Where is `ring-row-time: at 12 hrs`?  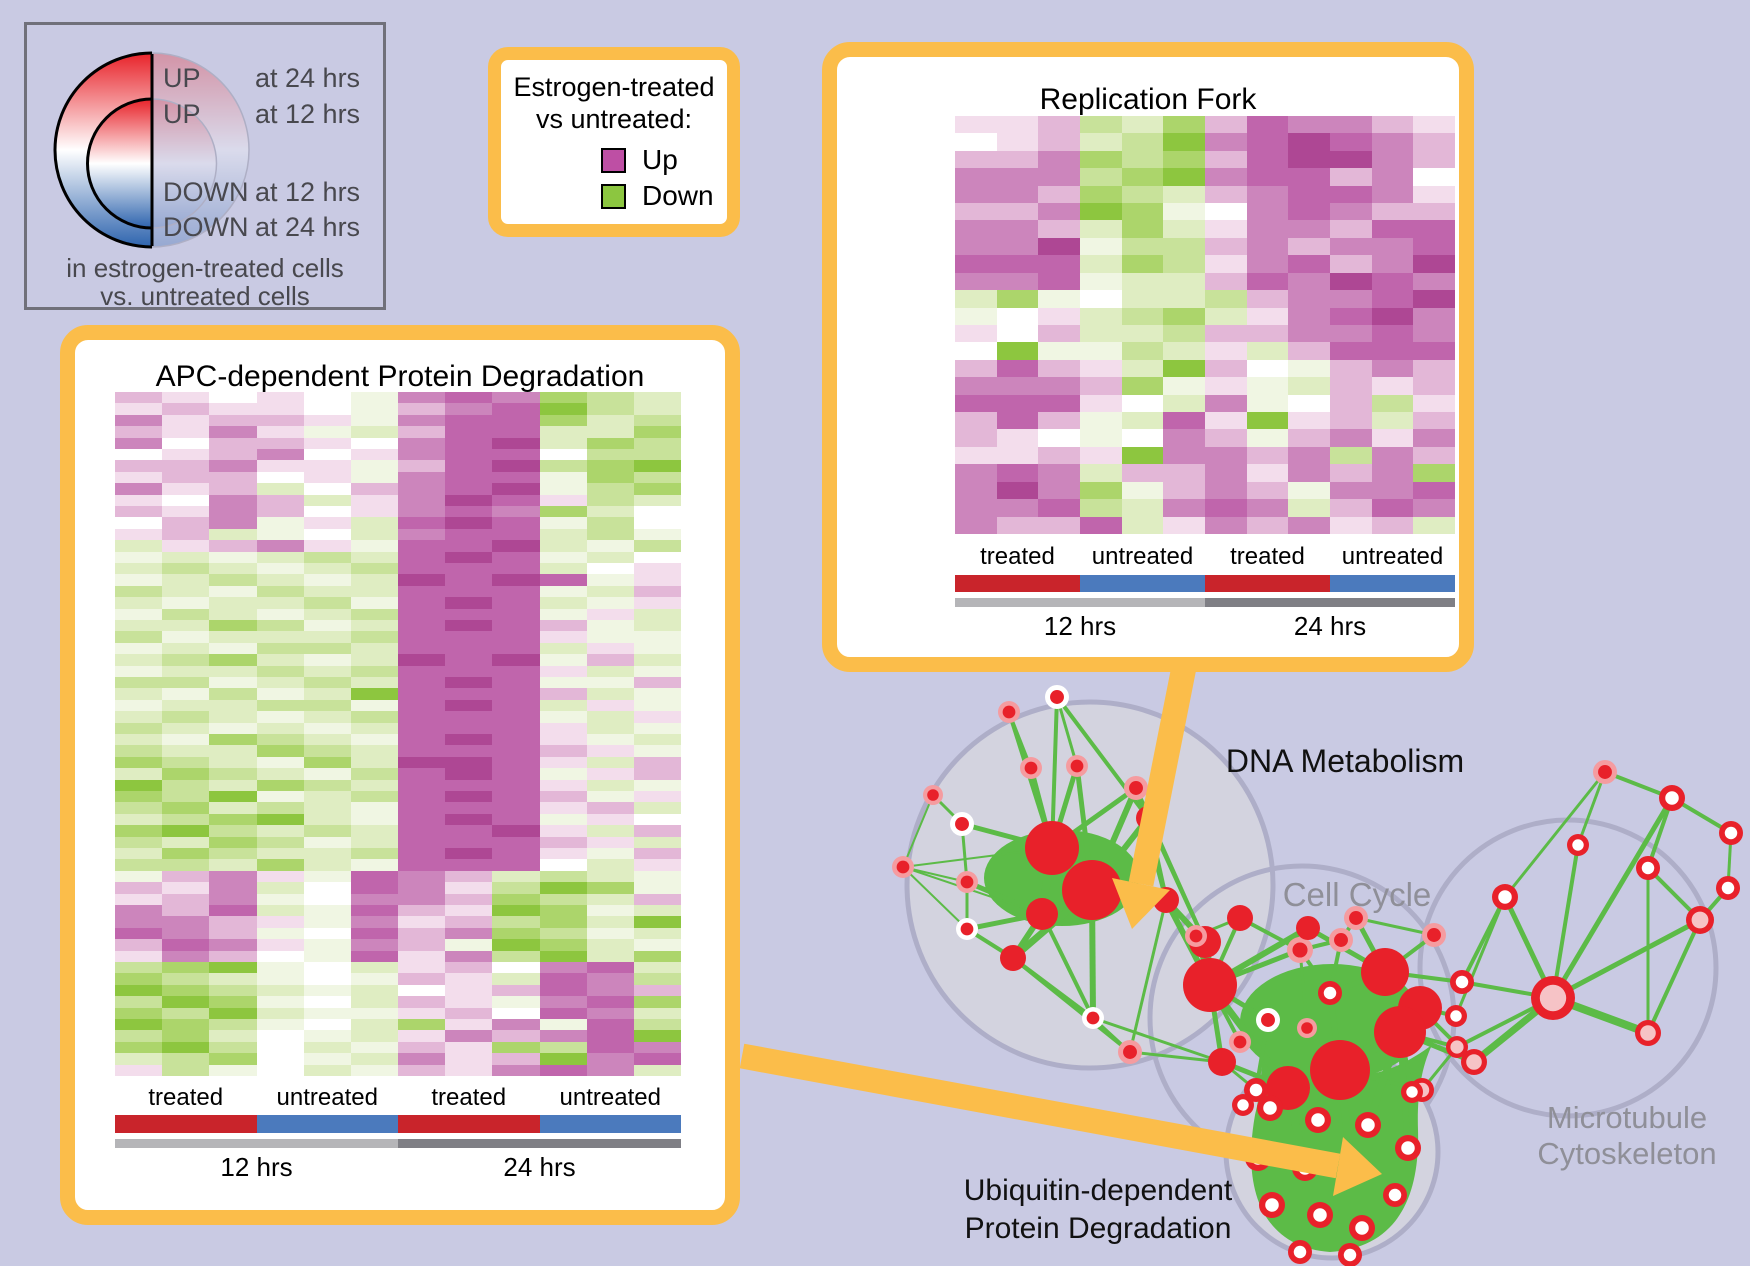
ring-row-time: at 12 hrs is located at coordinates (308, 114).